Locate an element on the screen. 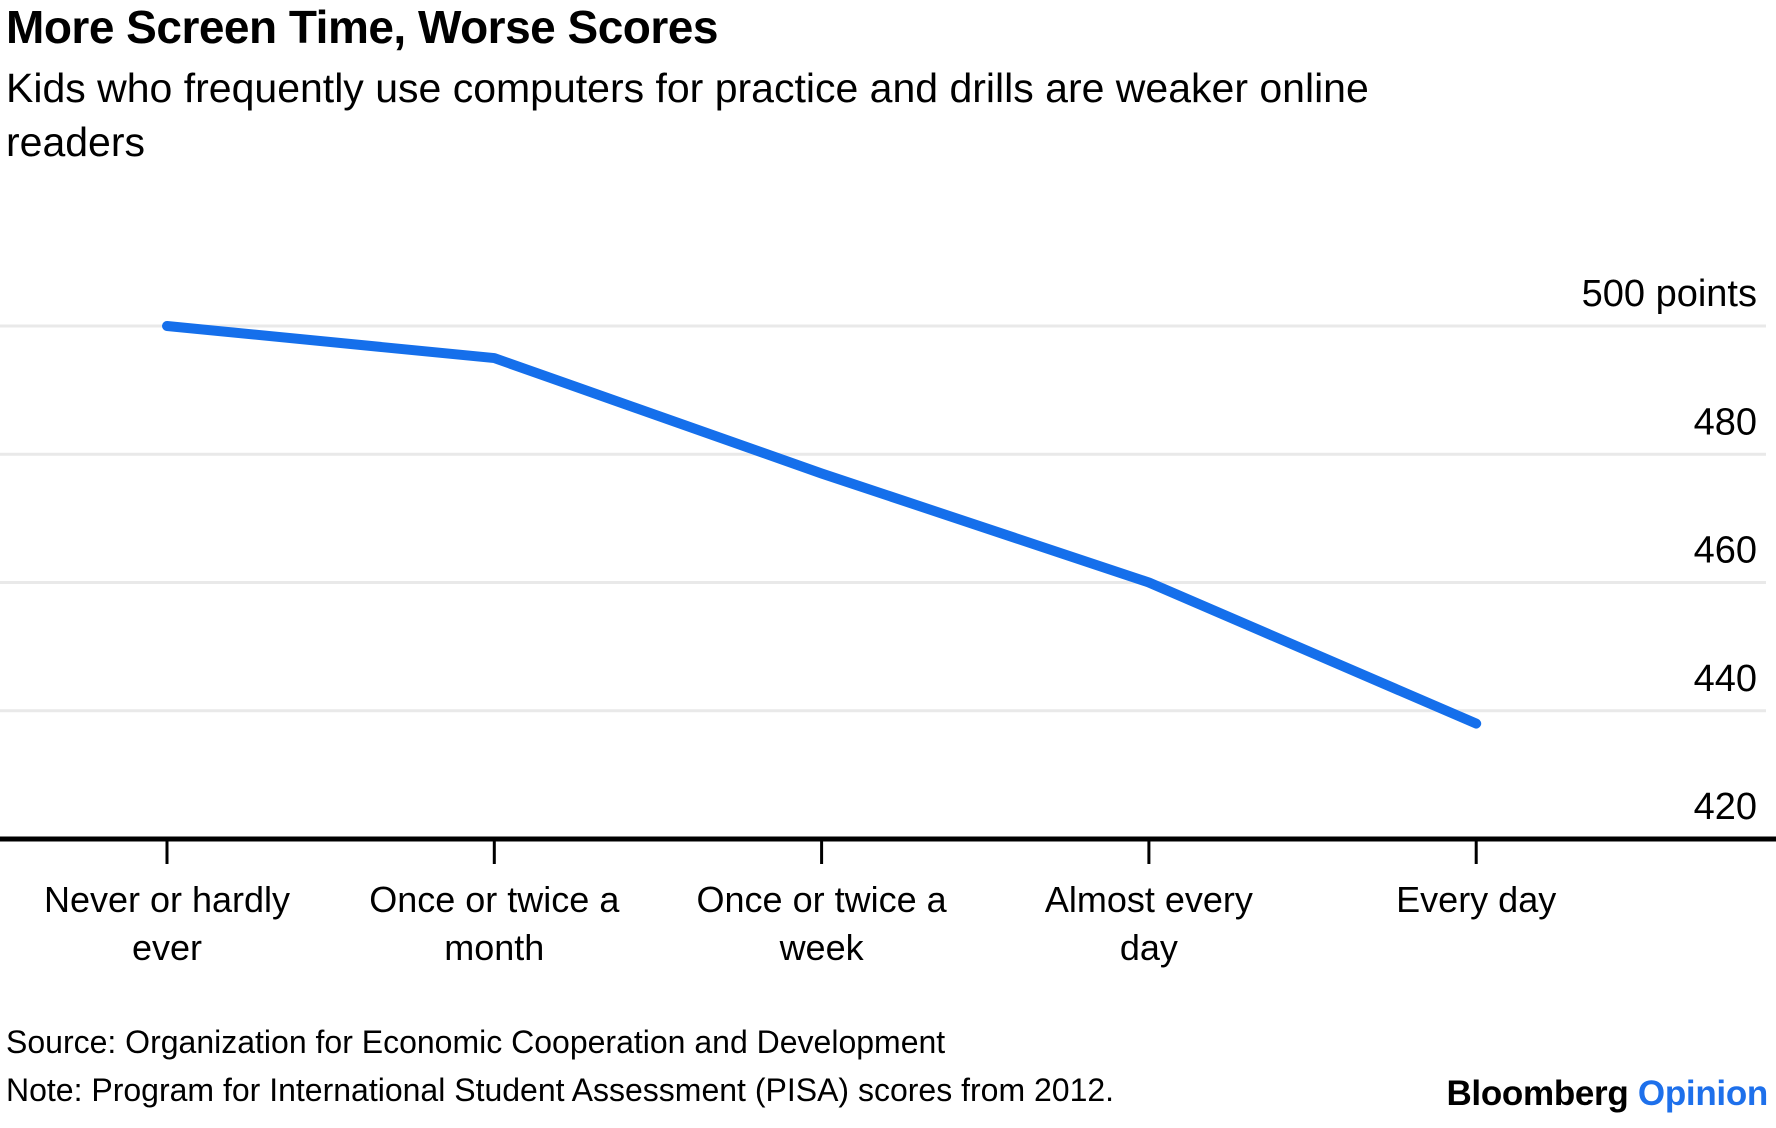 This screenshot has width=1776, height=1128. x-axis-category-label: month is located at coordinates (494, 947).